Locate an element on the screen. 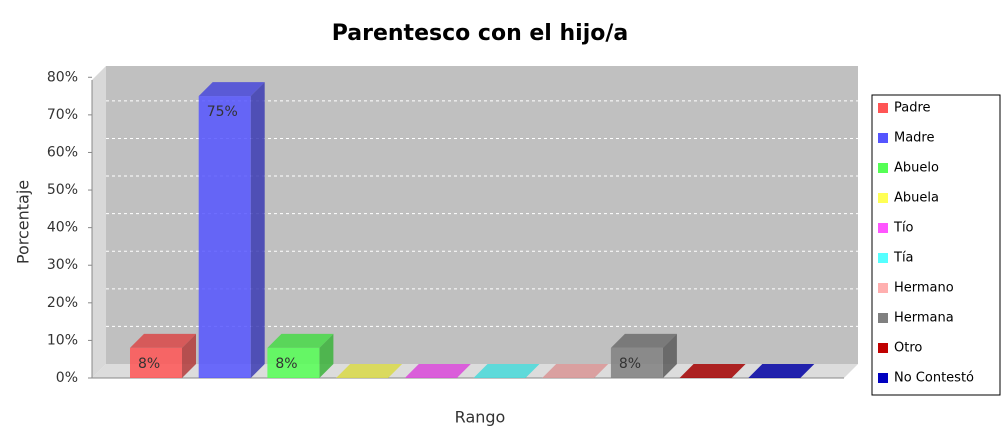  y-tick-label: 20% is located at coordinates (62, 303).